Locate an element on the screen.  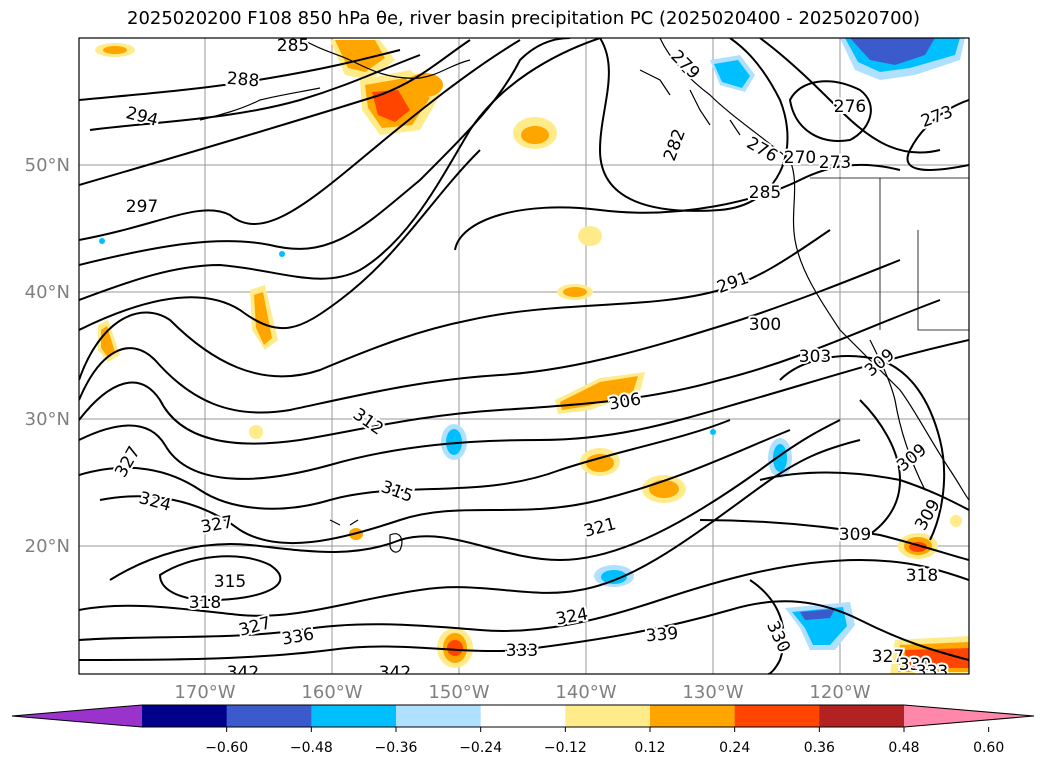
contour-label: 273 is located at coordinates (835, 163).